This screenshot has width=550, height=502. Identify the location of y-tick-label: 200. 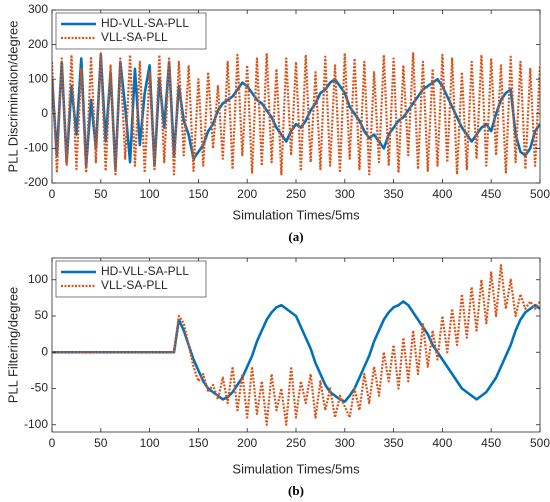
(38, 44).